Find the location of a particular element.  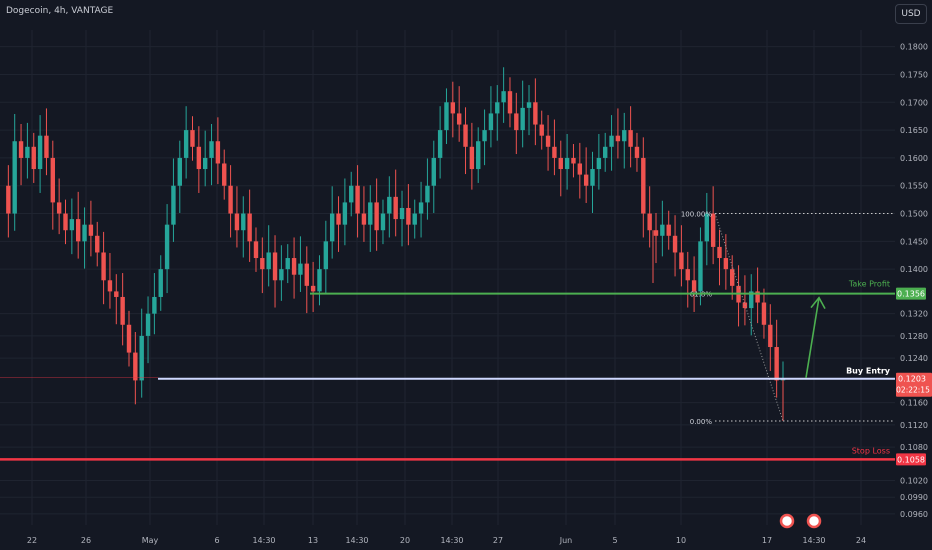

y-tick-label: 0.1600 is located at coordinates (914, 158).